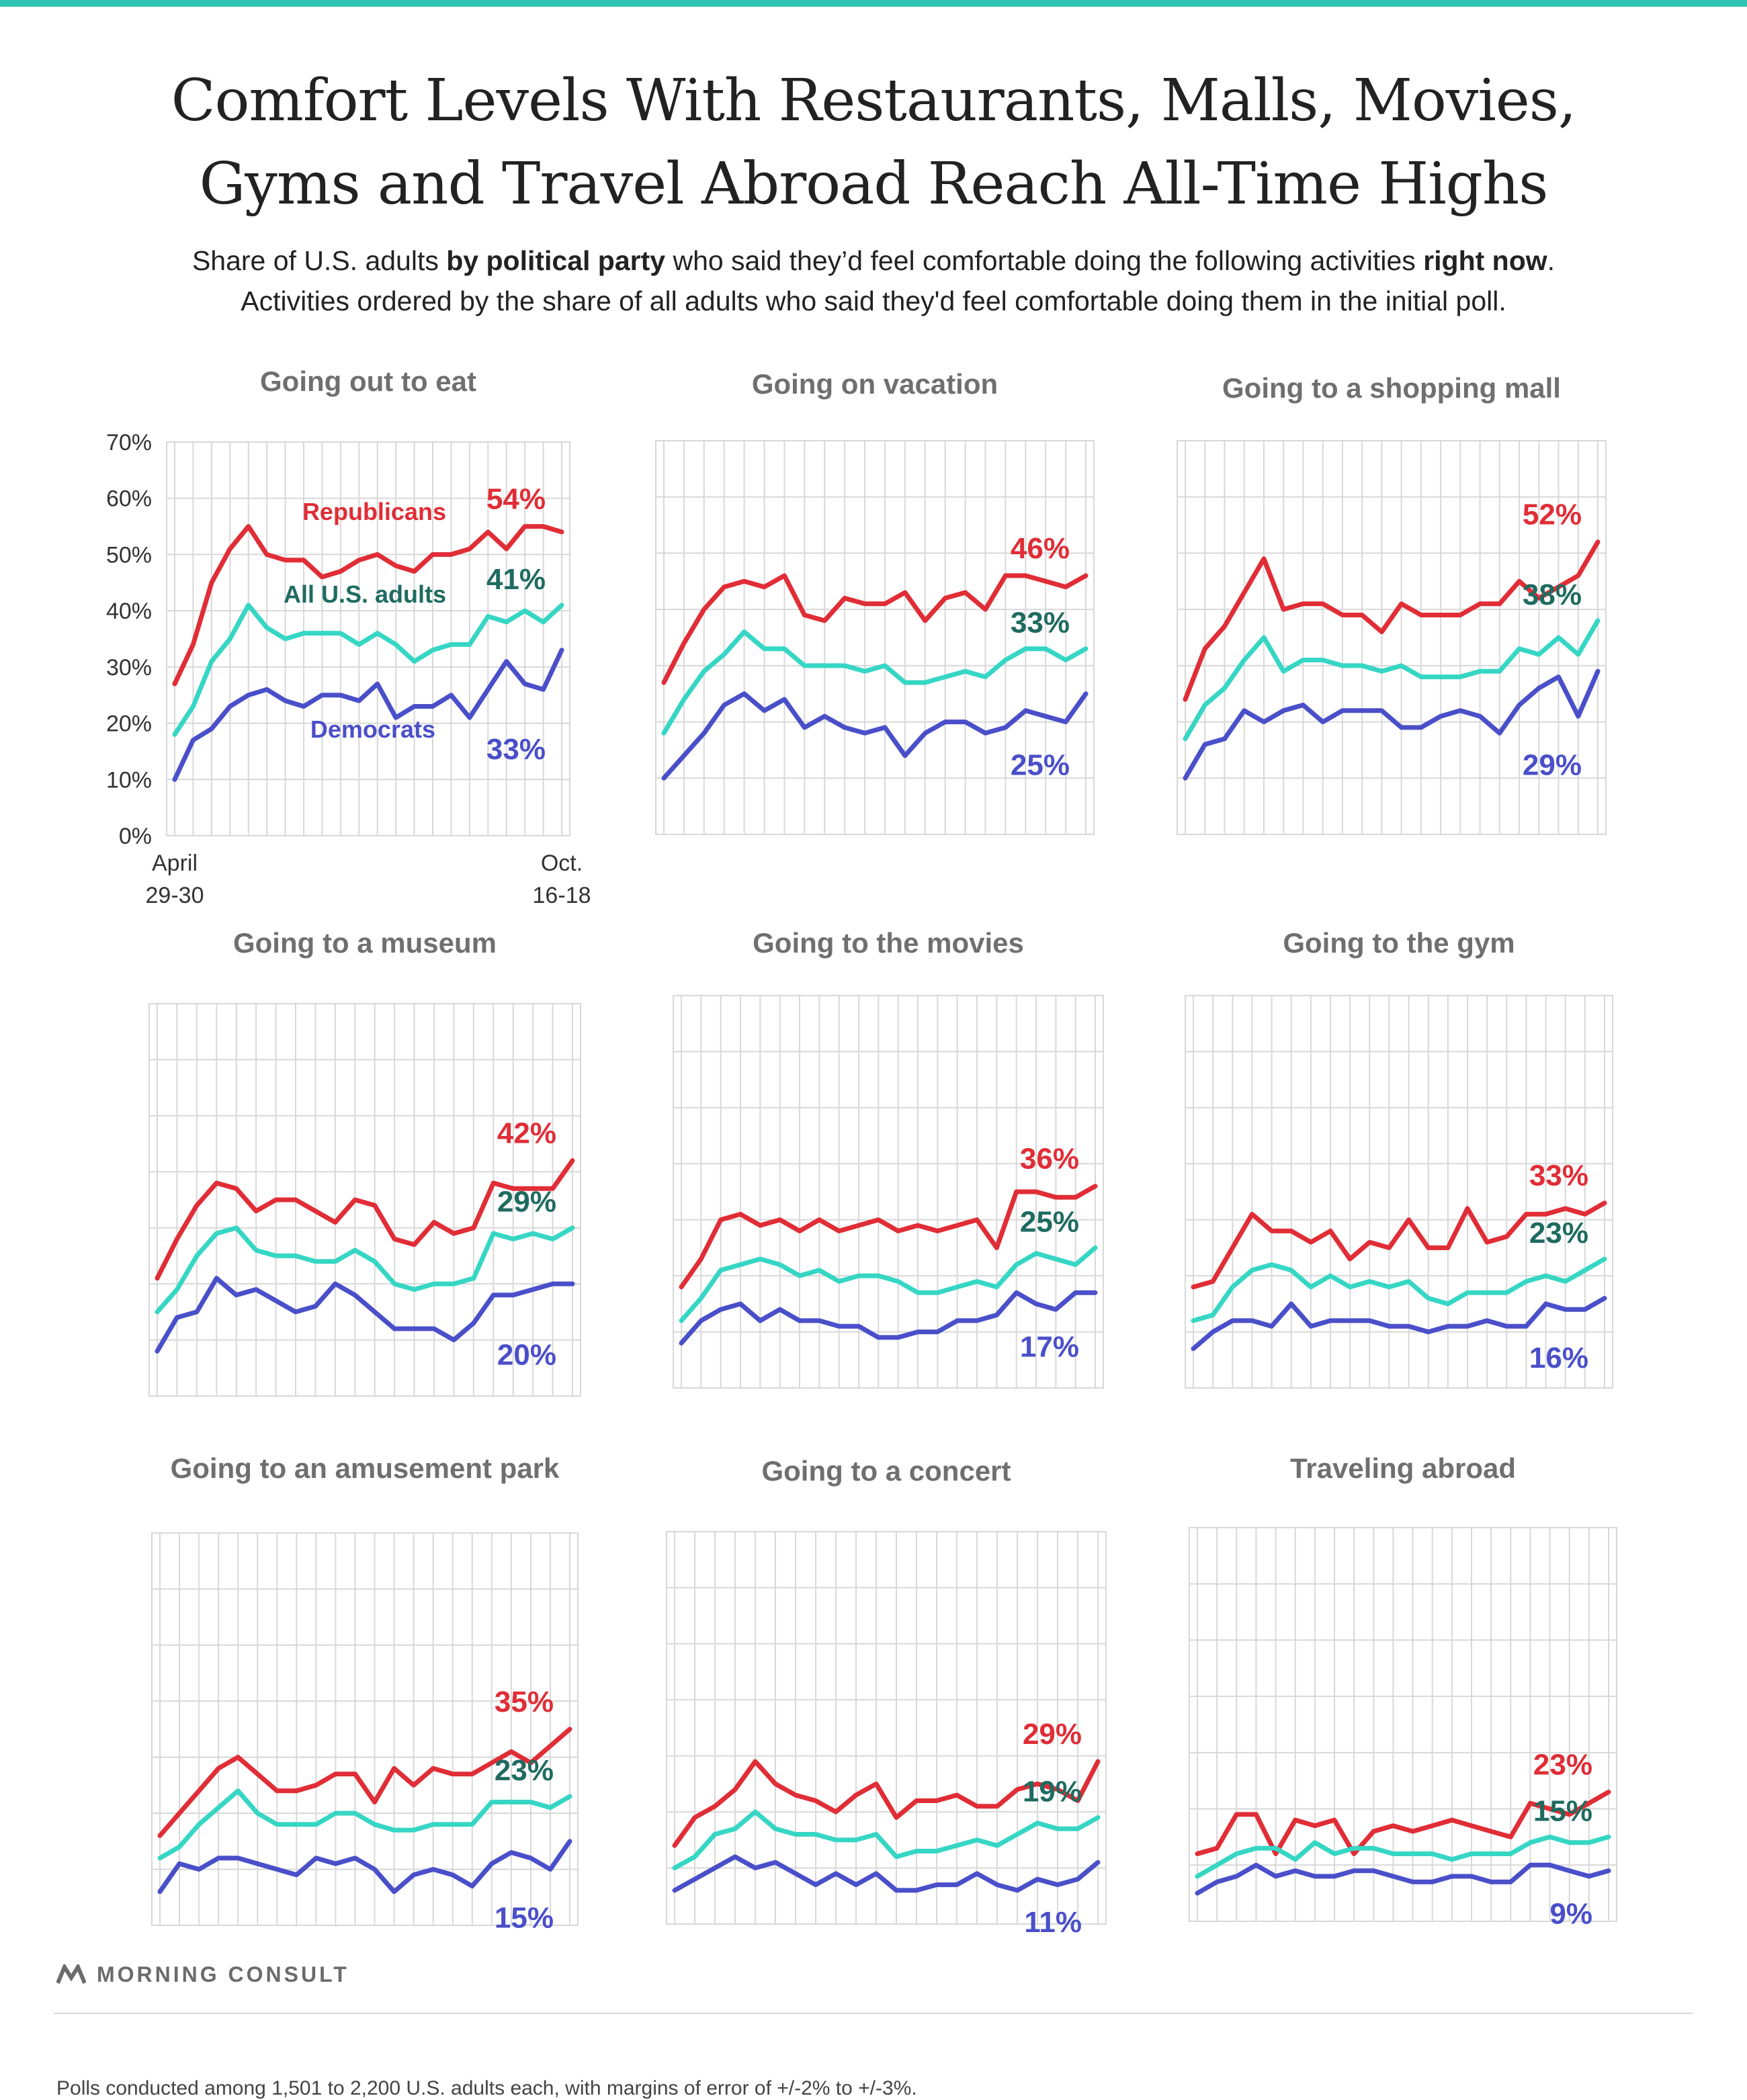  Describe the element at coordinates (562, 896) in the screenshot. I see `x-tick-label: 16-18` at that location.